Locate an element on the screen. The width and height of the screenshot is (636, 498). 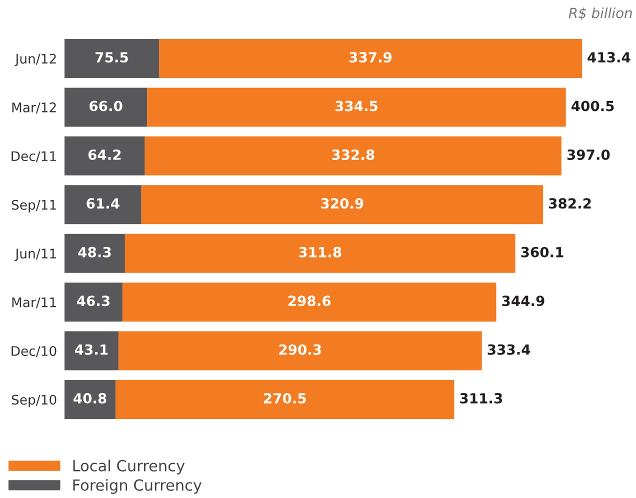
data-label: 64.2 is located at coordinates (104, 154).